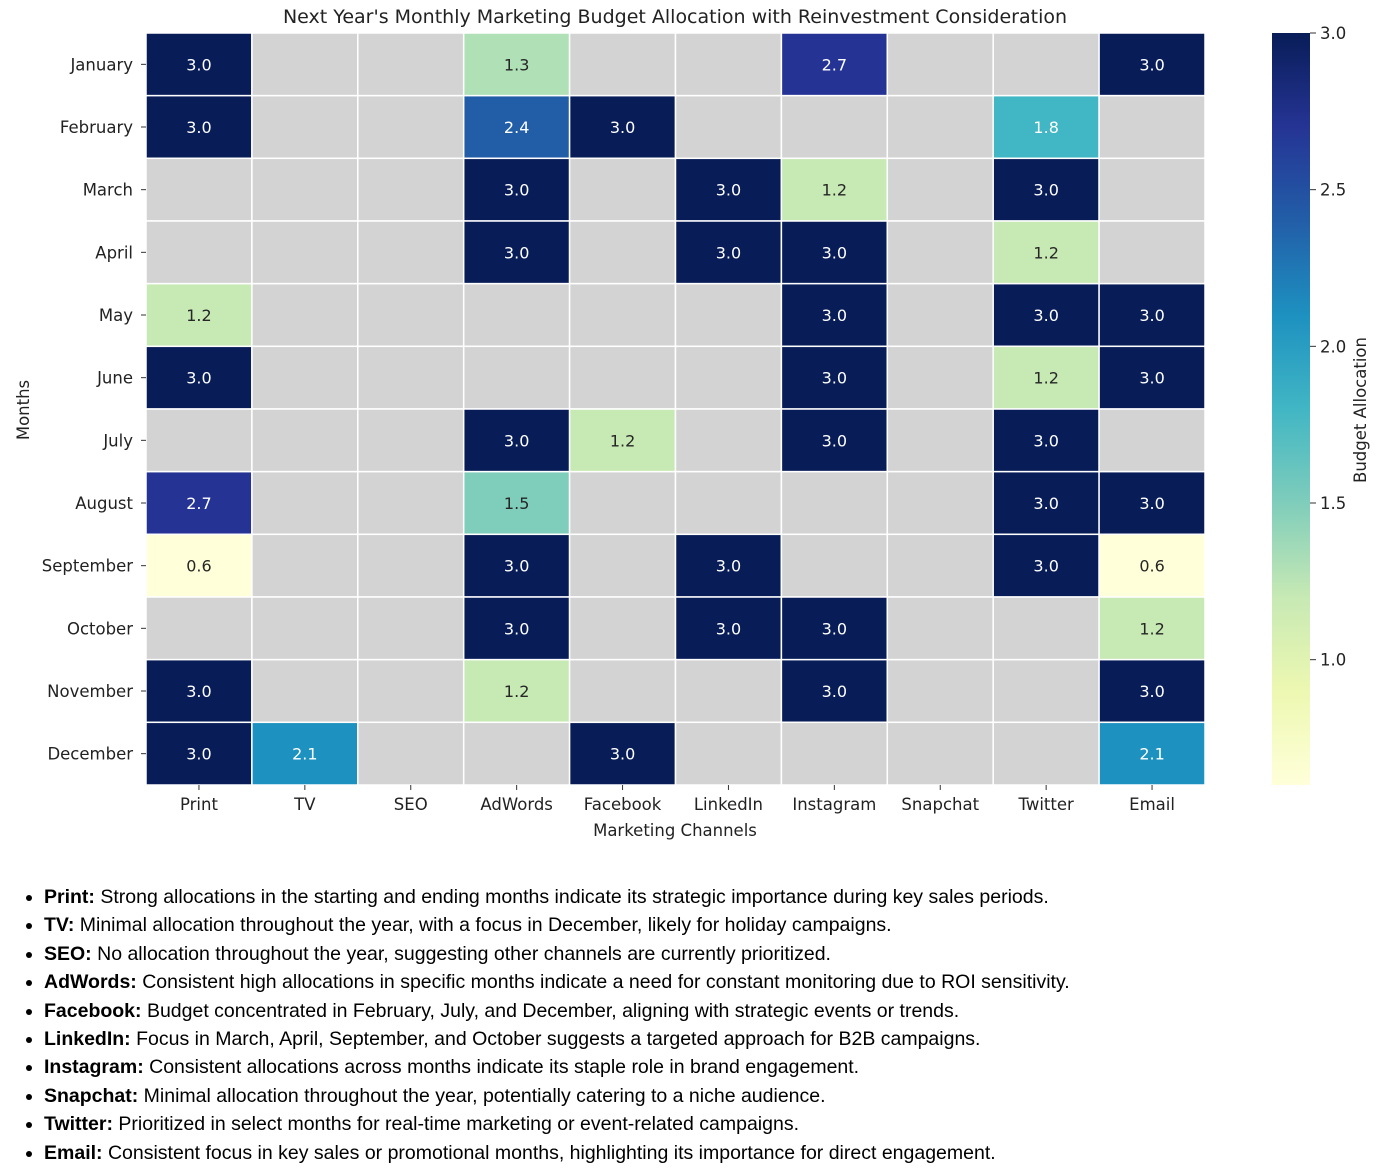 The width and height of the screenshot is (1376, 1176). I want to click on channel-note-term: Facebook:, so click(93, 1010).